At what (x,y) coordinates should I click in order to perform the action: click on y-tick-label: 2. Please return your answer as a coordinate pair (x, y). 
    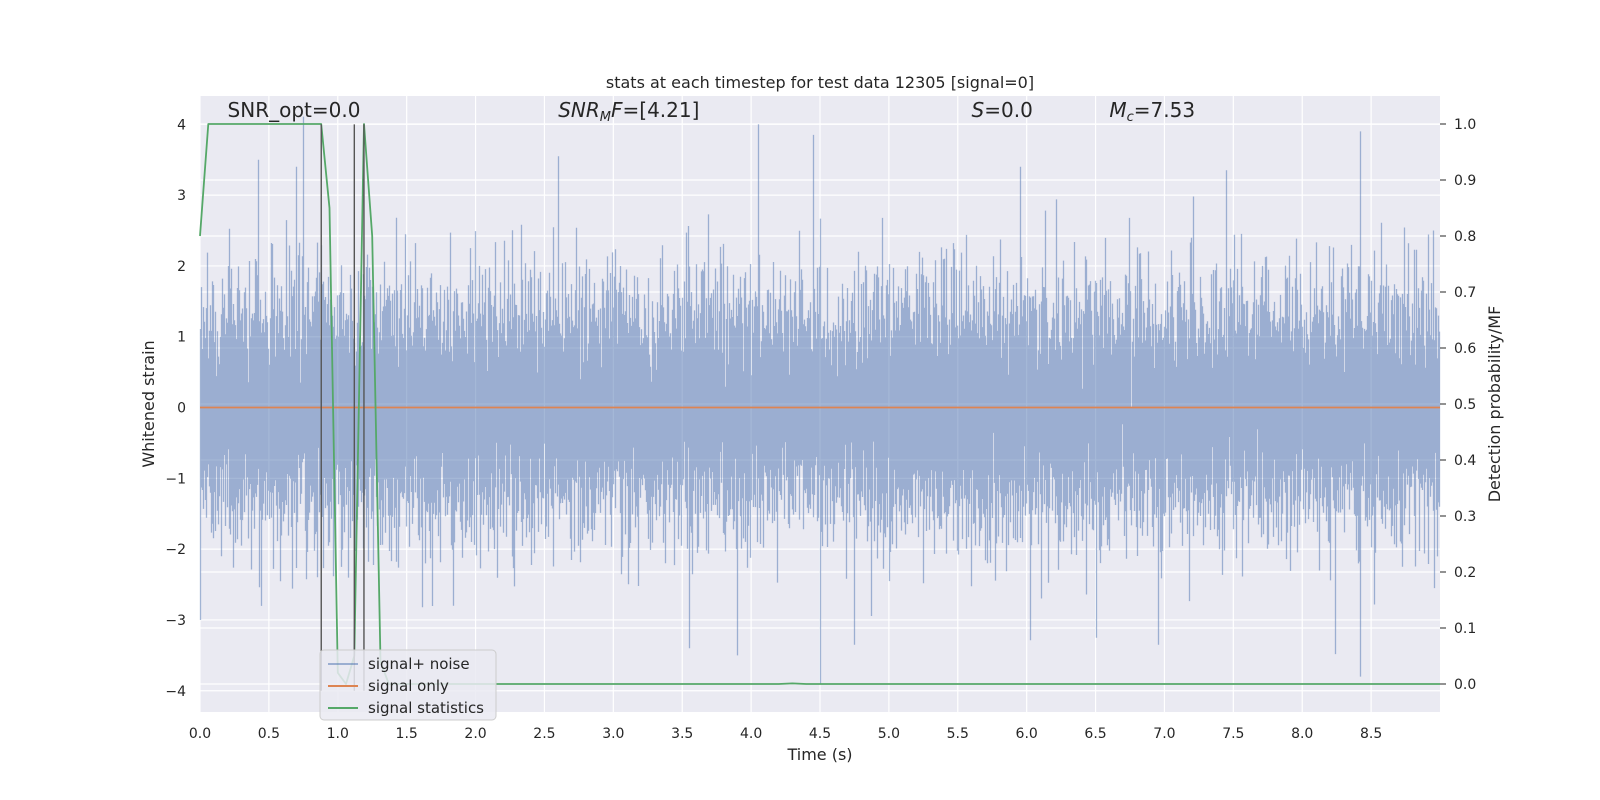
    Looking at the image, I should click on (181, 267).